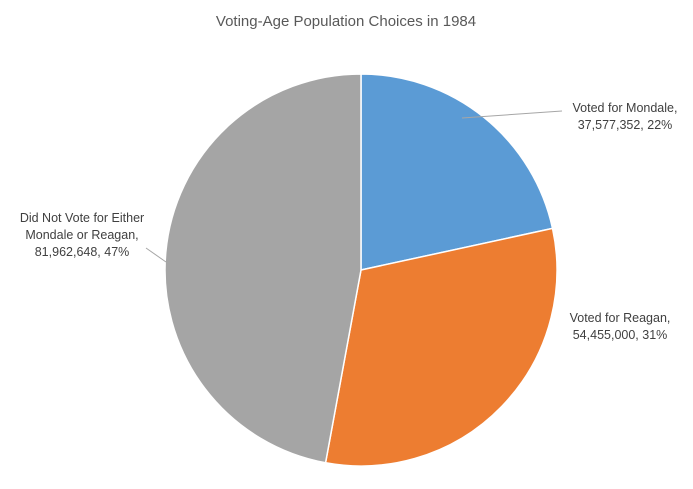  Describe the element at coordinates (620, 318) in the screenshot. I see `data-label-line: Voted for Reagan,` at that location.